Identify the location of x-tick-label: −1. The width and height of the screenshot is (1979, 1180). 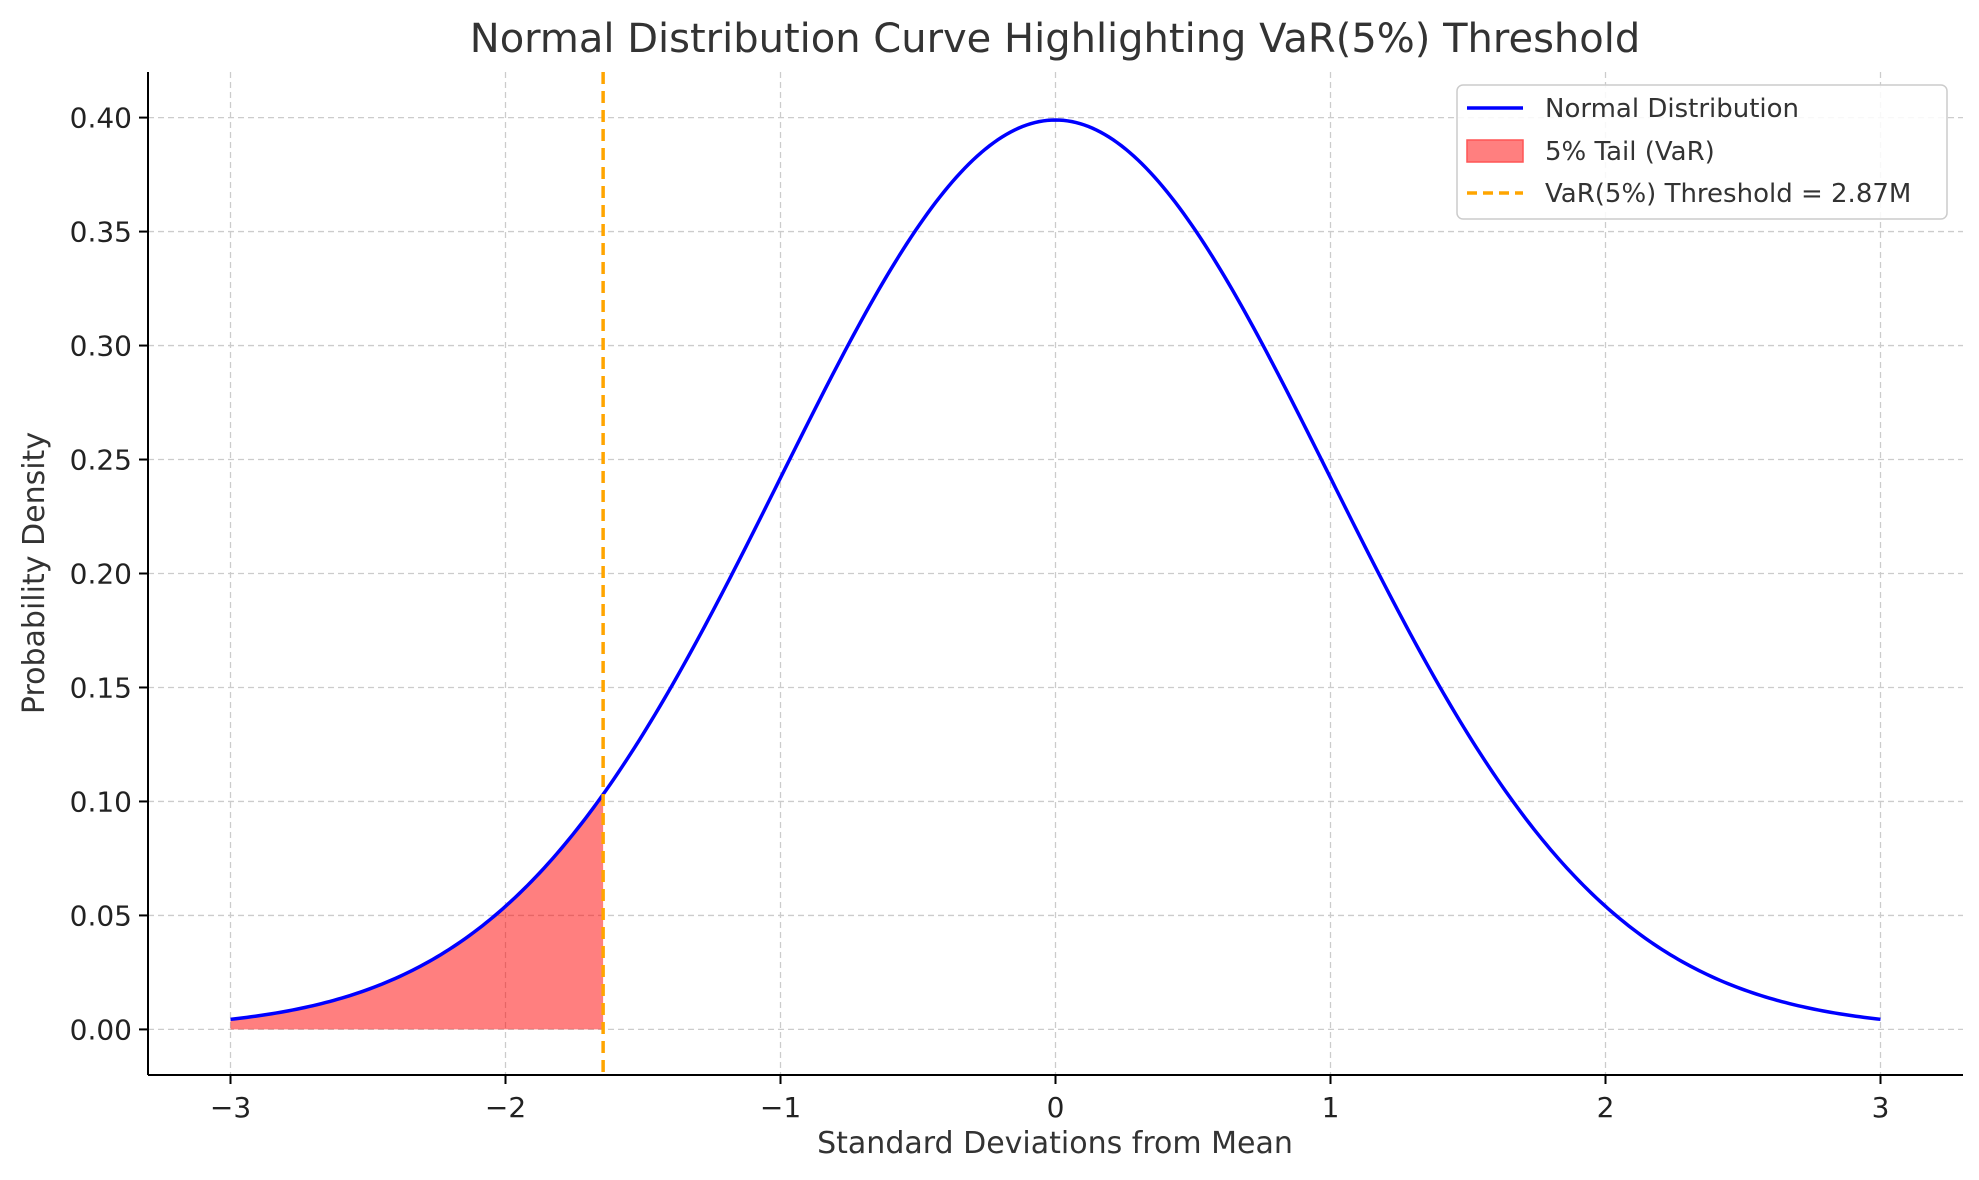
(780, 1107).